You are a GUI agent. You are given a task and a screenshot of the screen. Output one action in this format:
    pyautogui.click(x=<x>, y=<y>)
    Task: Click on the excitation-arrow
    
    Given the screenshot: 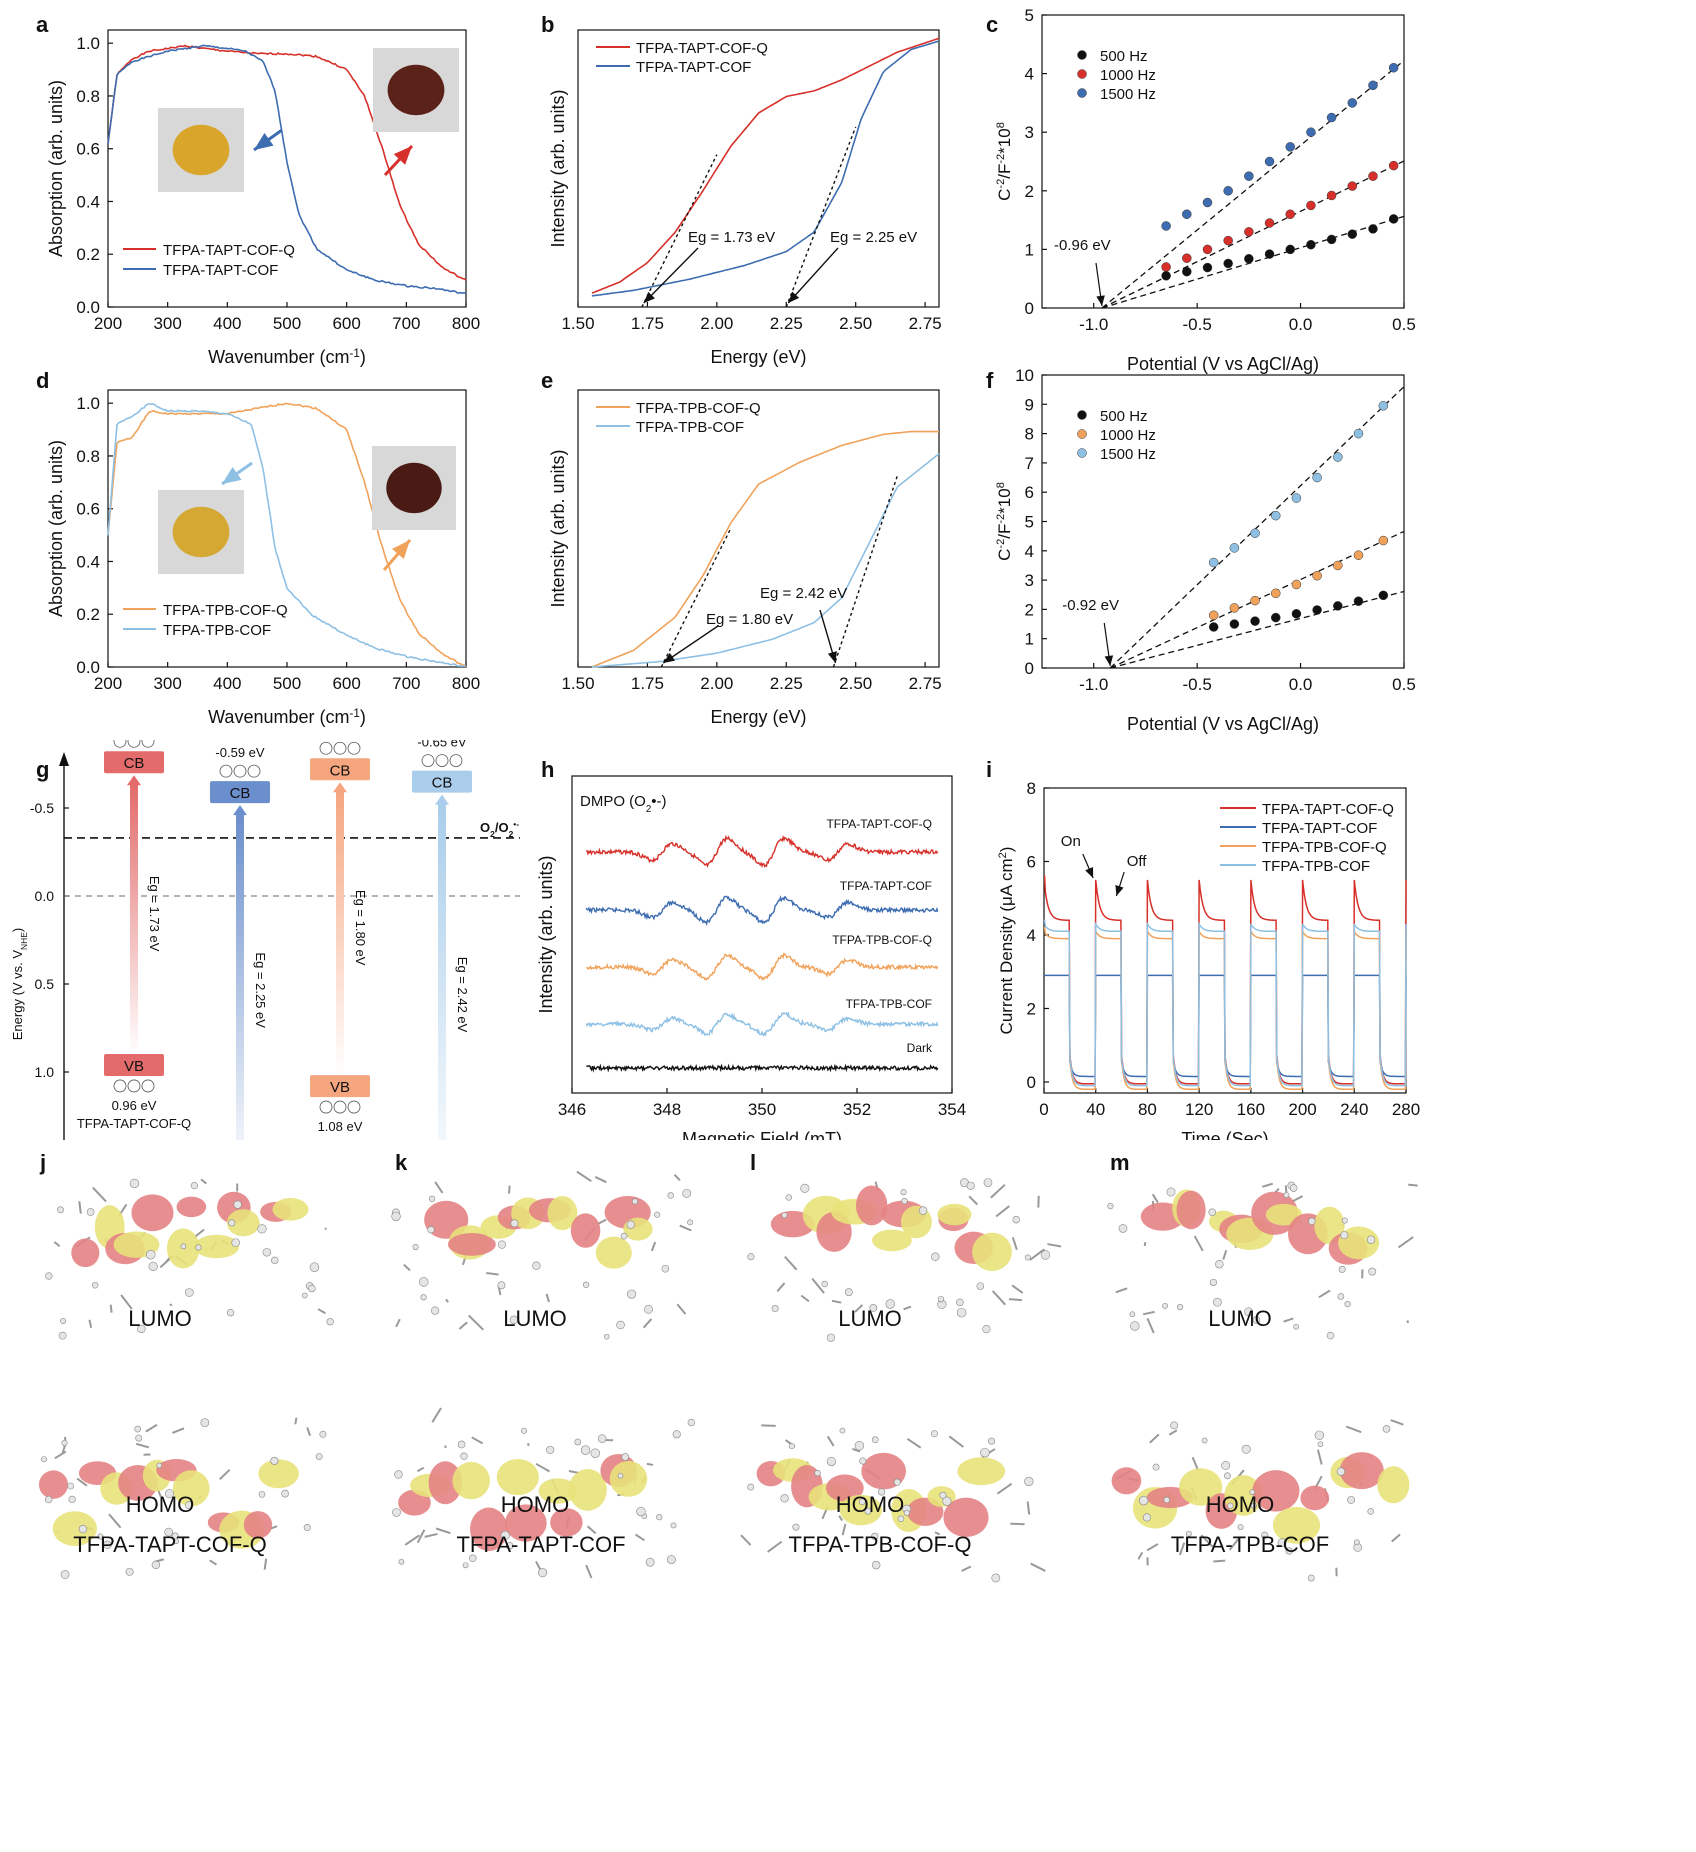 What is the action you would take?
    pyautogui.click(x=340, y=934)
    